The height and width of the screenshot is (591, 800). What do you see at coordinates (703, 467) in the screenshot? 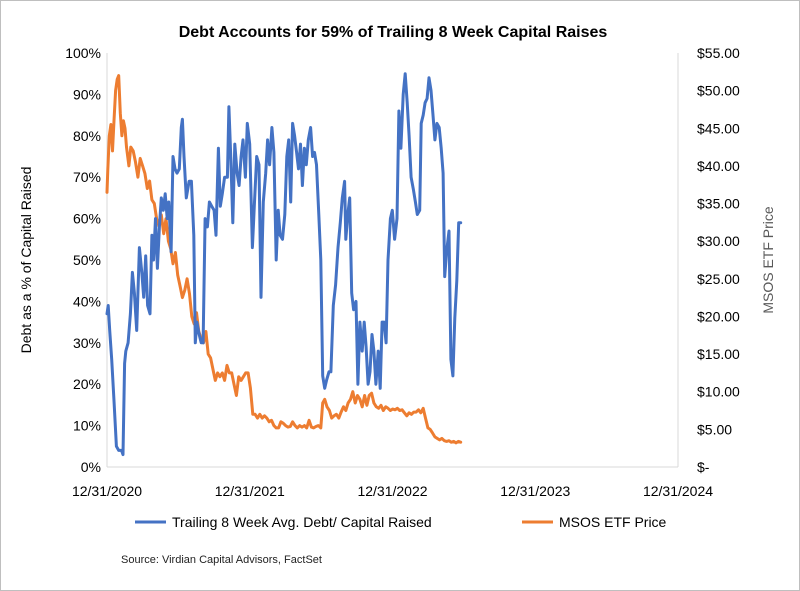
I see `right-tick-label: $-` at bounding box center [703, 467].